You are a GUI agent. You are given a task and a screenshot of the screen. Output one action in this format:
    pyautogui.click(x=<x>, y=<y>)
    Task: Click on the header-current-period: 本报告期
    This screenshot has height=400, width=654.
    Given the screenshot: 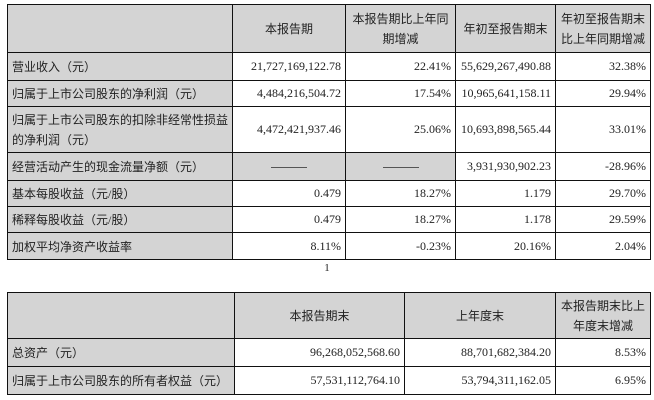 What is the action you would take?
    pyautogui.click(x=289, y=28)
    